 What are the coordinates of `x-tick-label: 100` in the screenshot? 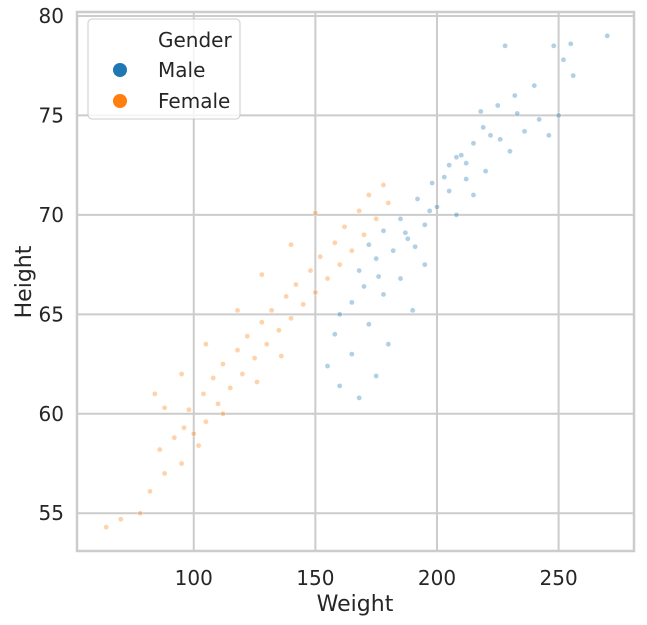 It's located at (194, 578).